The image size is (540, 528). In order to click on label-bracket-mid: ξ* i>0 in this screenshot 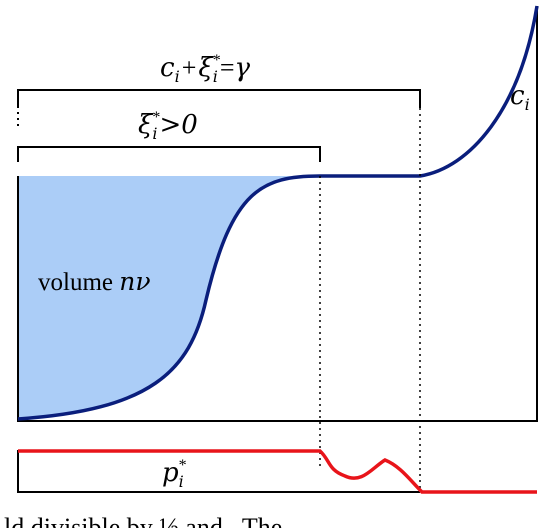, I will do `click(168, 126)`.